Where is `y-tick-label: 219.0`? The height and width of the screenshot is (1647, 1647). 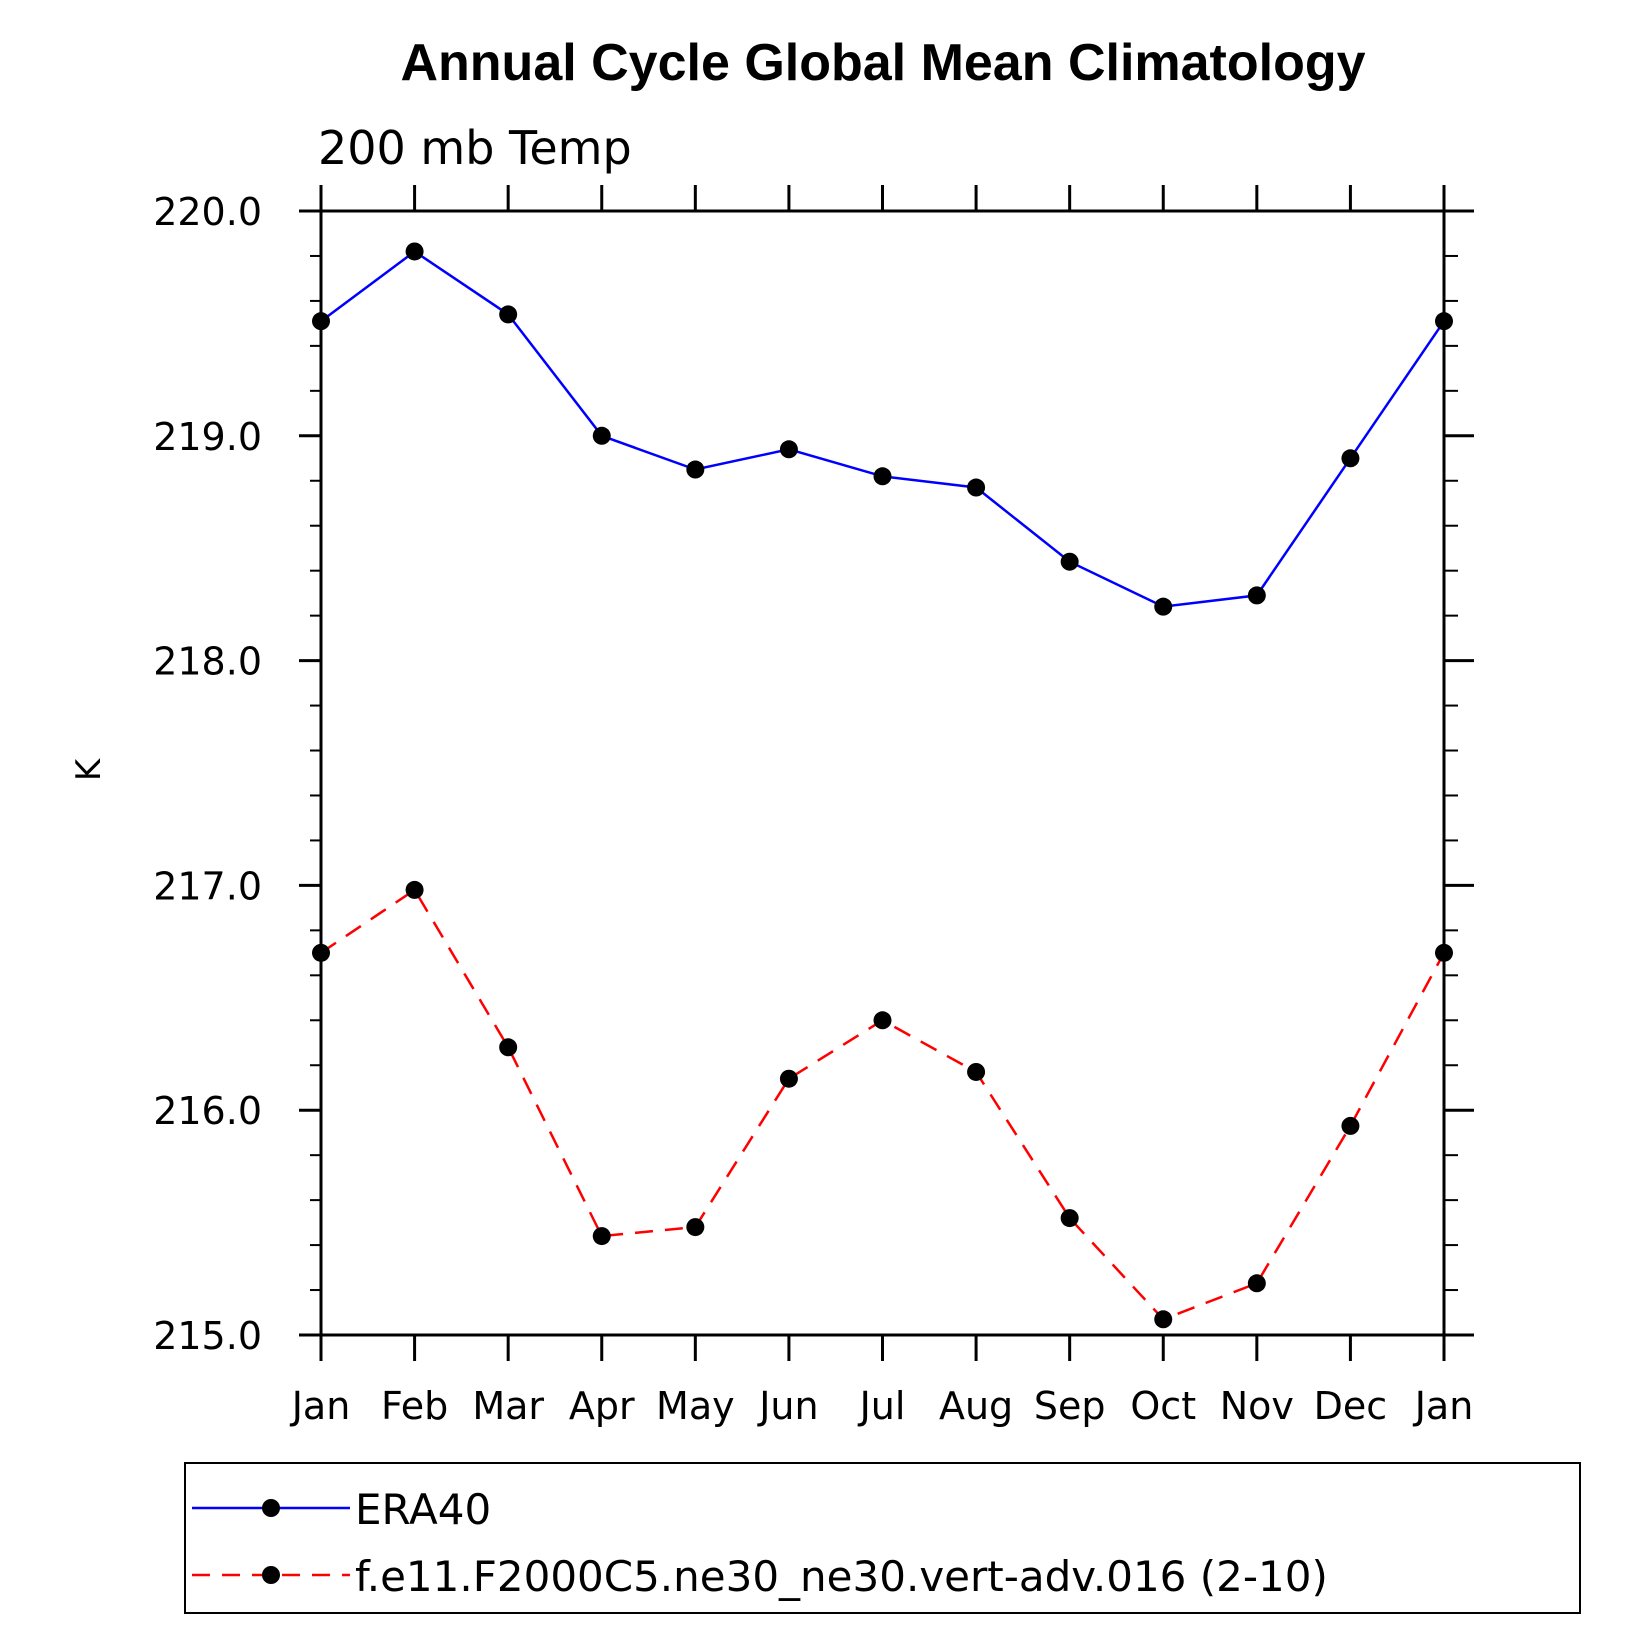 y-tick-label: 219.0 is located at coordinates (207, 437).